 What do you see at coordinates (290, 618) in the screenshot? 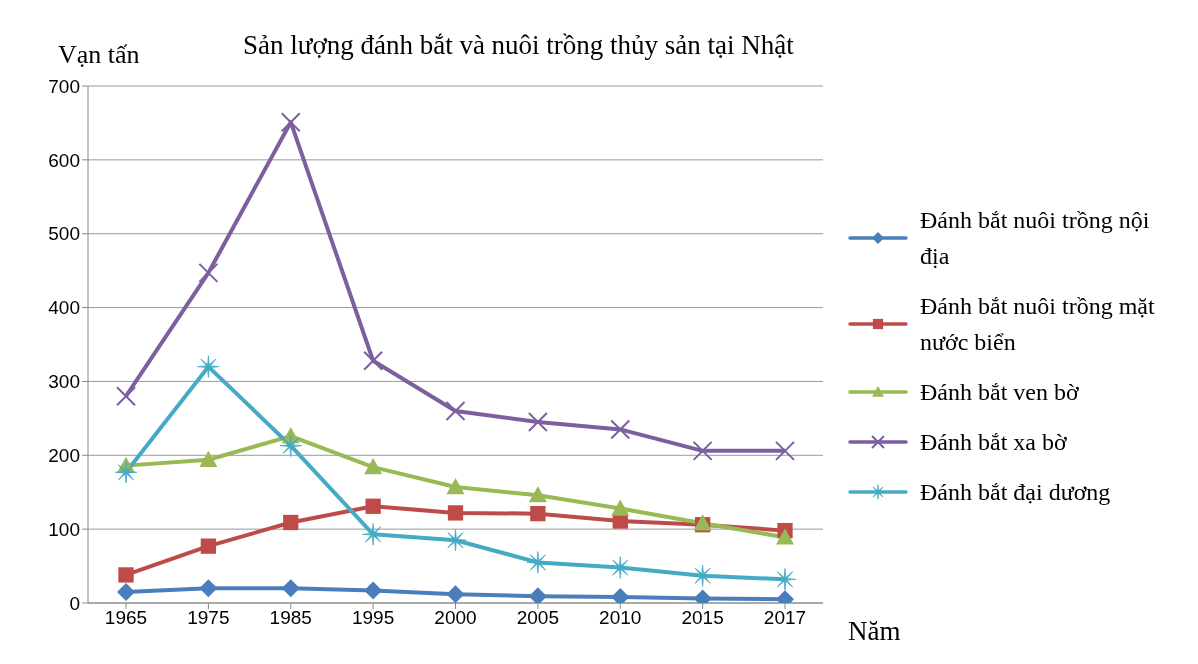
I see `x-tick-label: 1985` at bounding box center [290, 618].